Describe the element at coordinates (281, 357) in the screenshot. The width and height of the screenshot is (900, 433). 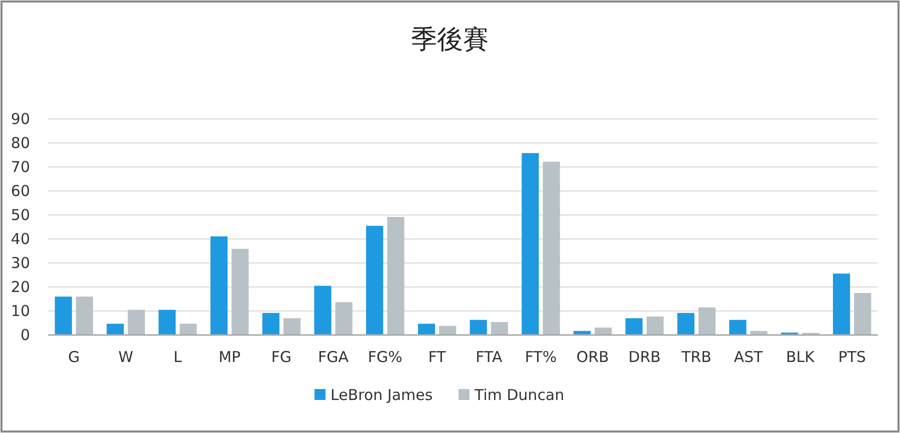
I see `x-tick-label: FG` at that location.